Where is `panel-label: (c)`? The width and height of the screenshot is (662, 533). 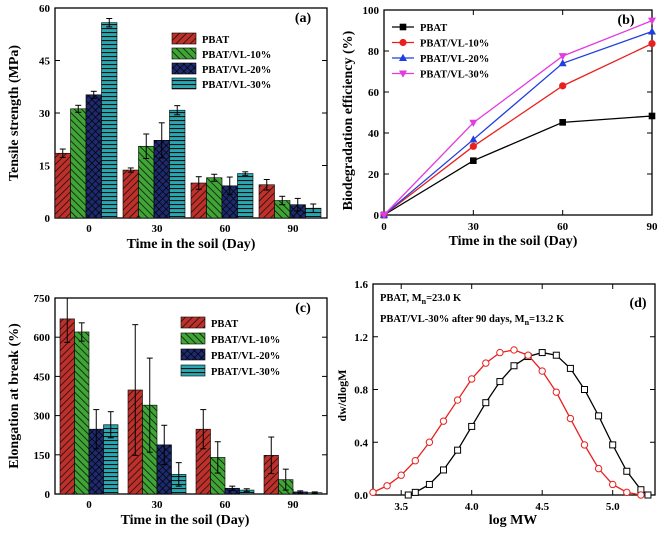 panel-label: (c) is located at coordinates (303, 308).